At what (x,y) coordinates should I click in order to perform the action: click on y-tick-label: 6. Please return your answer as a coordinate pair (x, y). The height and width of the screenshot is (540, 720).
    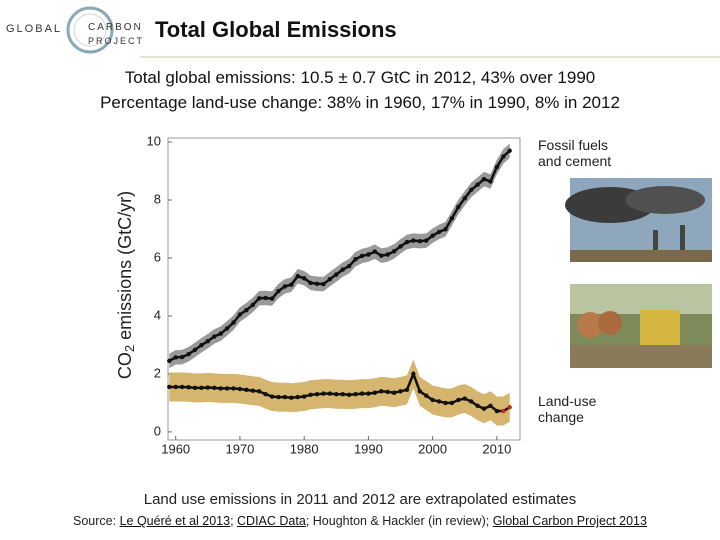
    Looking at the image, I should click on (157, 256).